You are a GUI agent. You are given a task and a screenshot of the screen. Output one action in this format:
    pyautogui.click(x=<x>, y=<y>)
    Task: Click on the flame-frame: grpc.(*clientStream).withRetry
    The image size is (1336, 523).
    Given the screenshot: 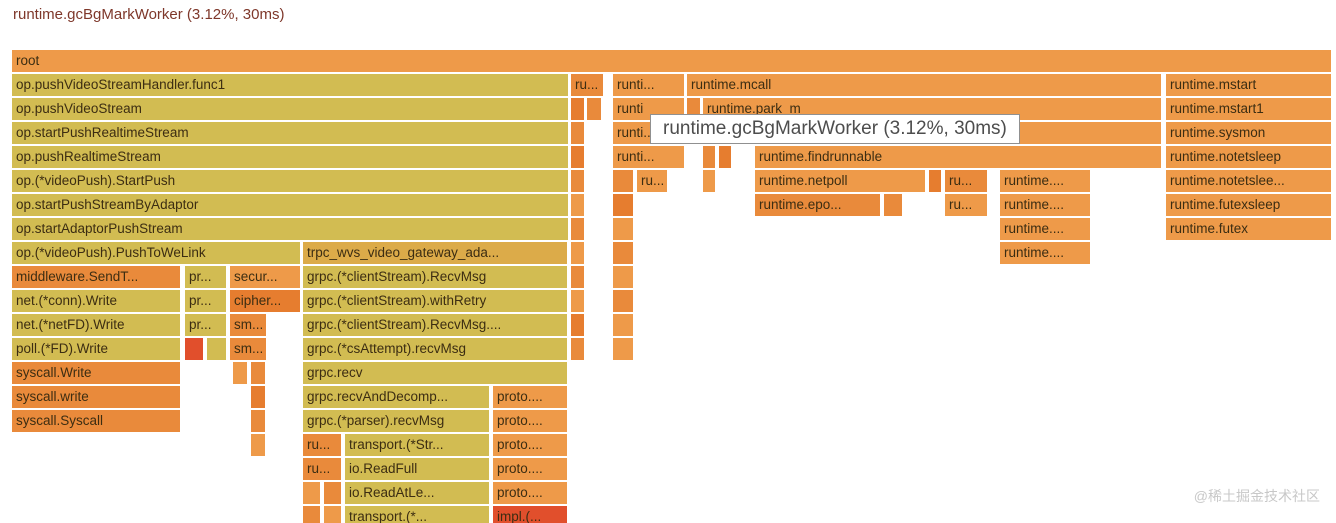 What is the action you would take?
    pyautogui.click(x=435, y=301)
    